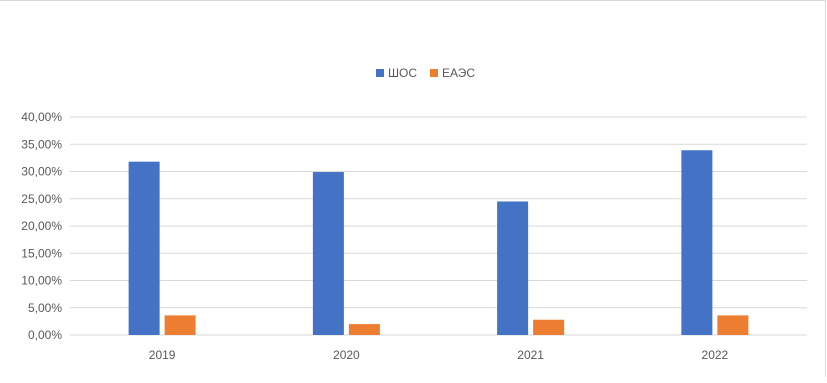 The image size is (827, 383). What do you see at coordinates (425, 73) in the screenshot?
I see `legend: ШОС ЕАЭС` at bounding box center [425, 73].